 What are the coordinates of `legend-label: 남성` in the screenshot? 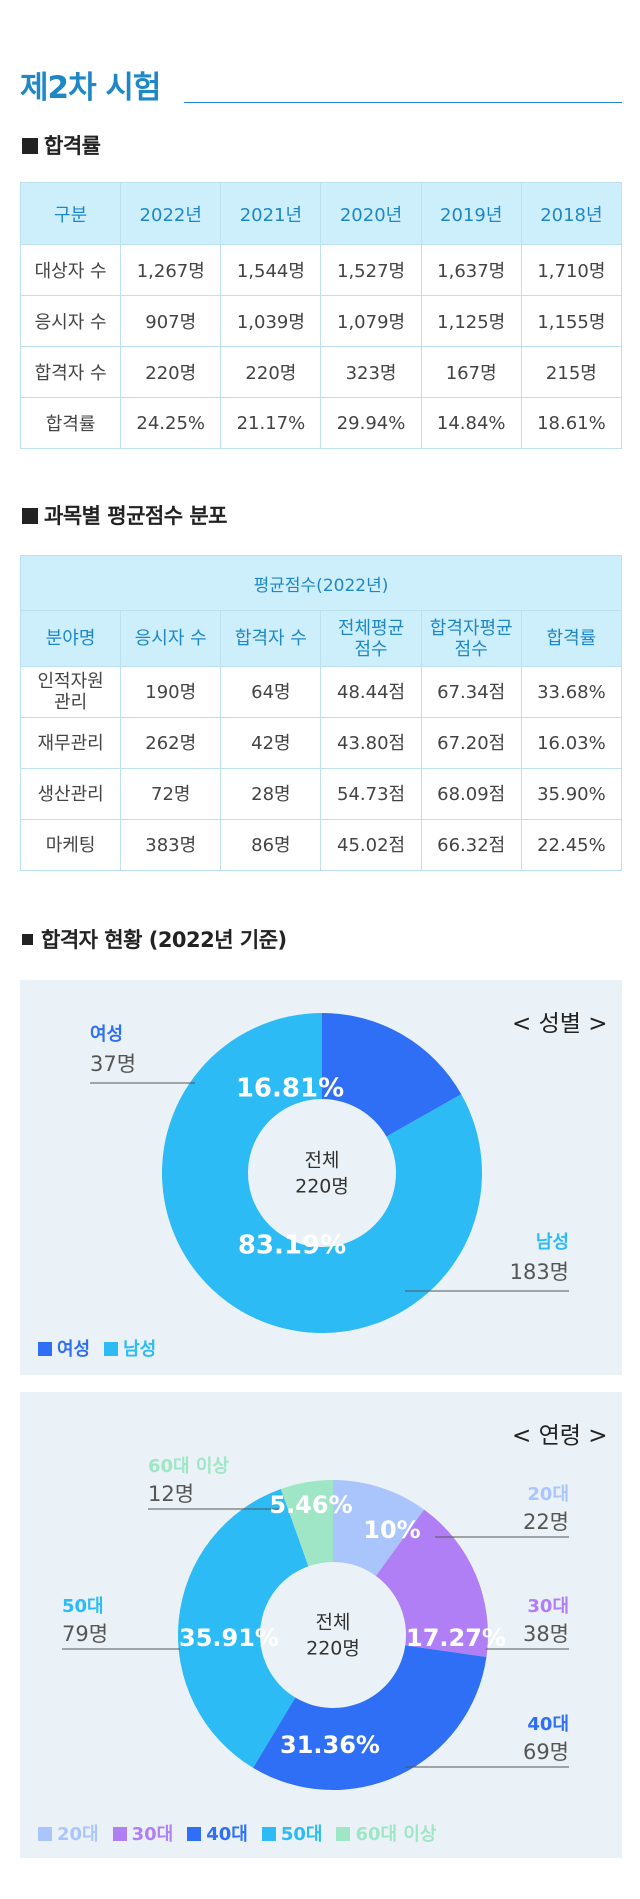 It's located at (140, 1349).